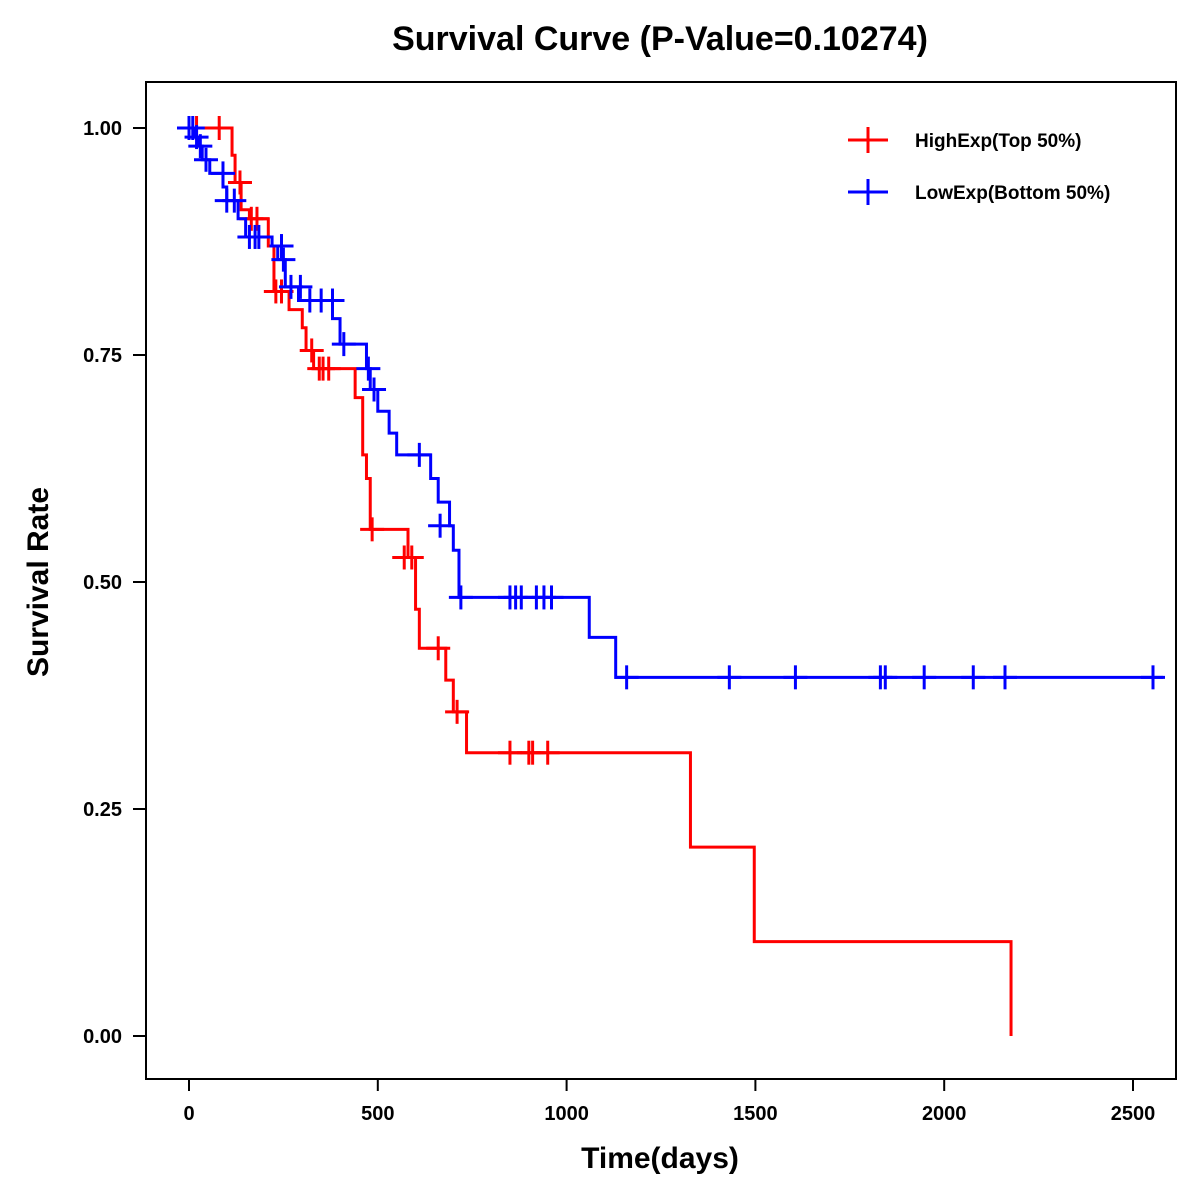 This screenshot has height=1200, width=1200. Describe the element at coordinates (669, 1102) in the screenshot. I see `x-axis: 0 500 1000 1500 2000 2500` at that location.